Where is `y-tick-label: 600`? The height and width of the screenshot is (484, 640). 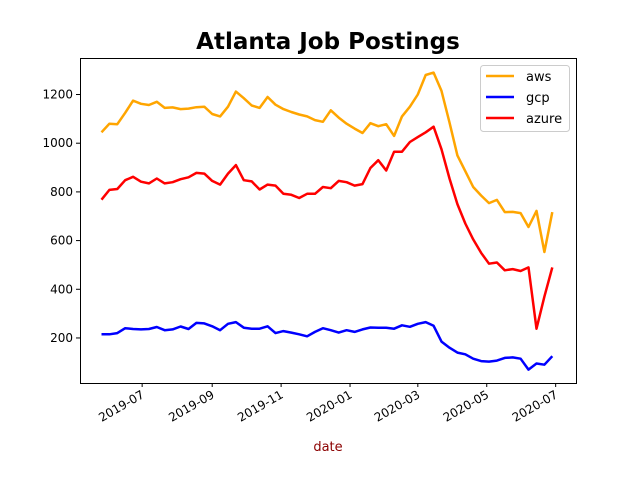 y-tick-label: 600 is located at coordinates (61, 241).